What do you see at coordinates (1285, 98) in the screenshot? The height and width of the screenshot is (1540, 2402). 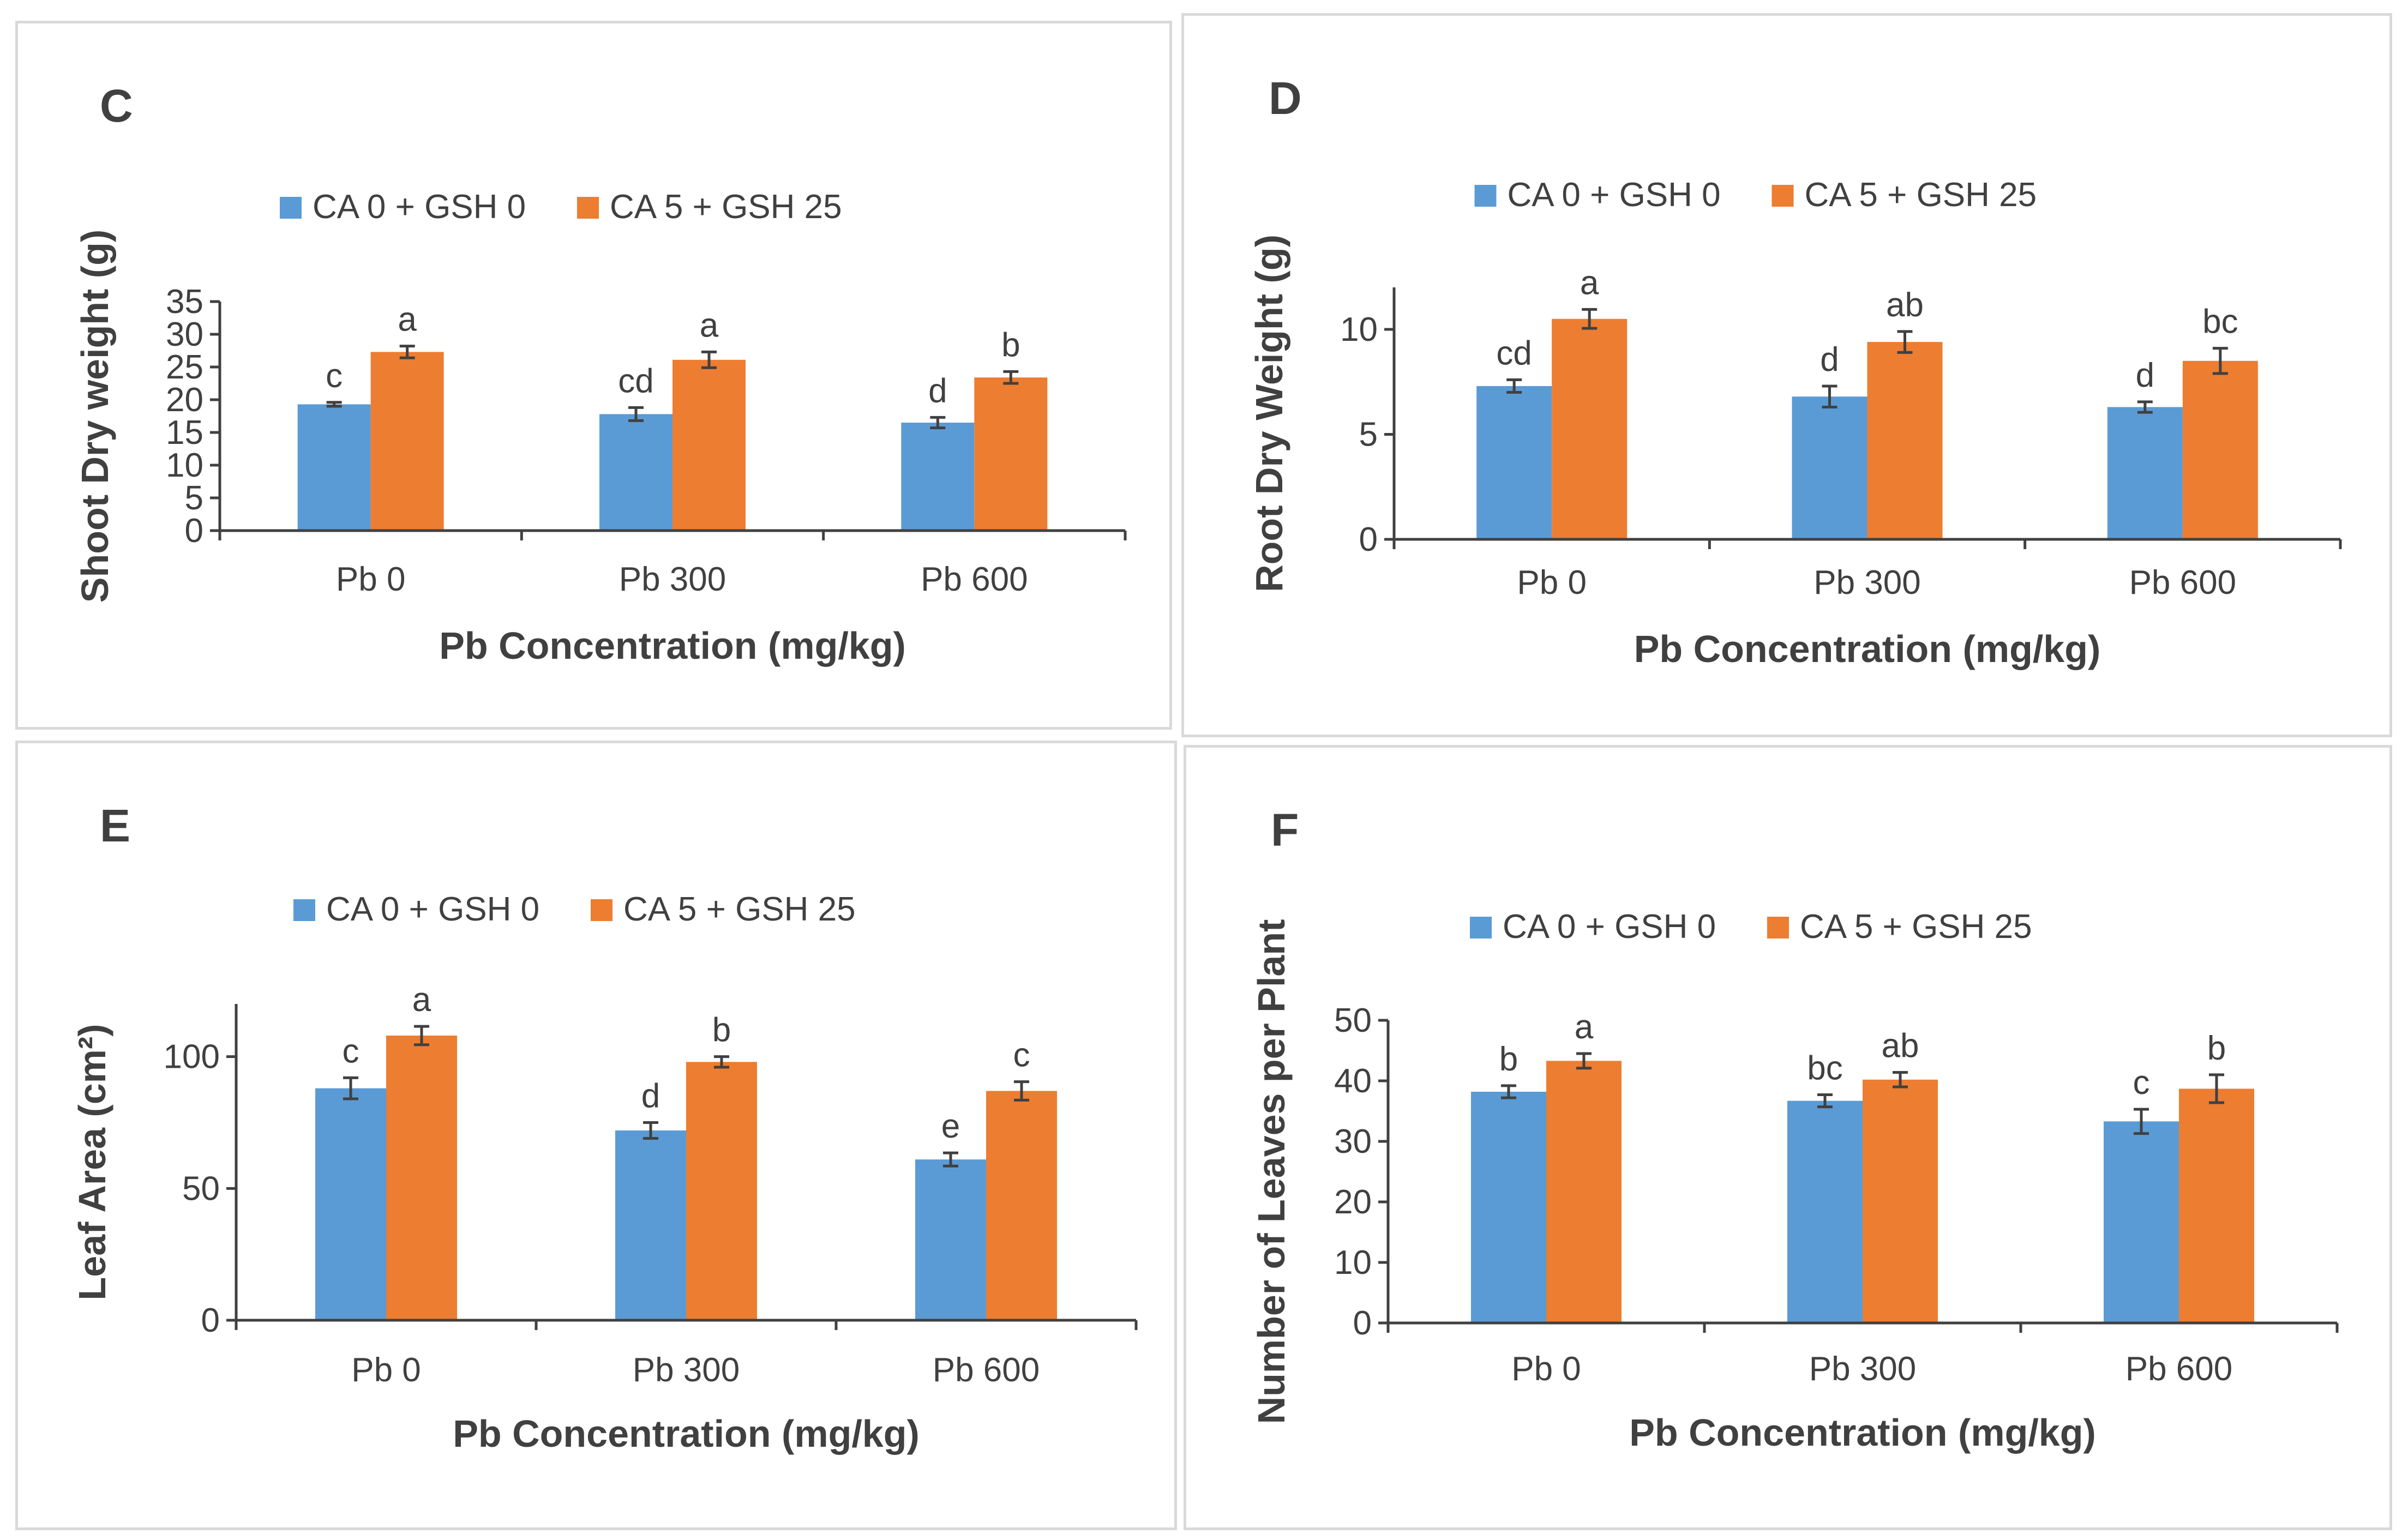 I see `panel-letter: D` at bounding box center [1285, 98].